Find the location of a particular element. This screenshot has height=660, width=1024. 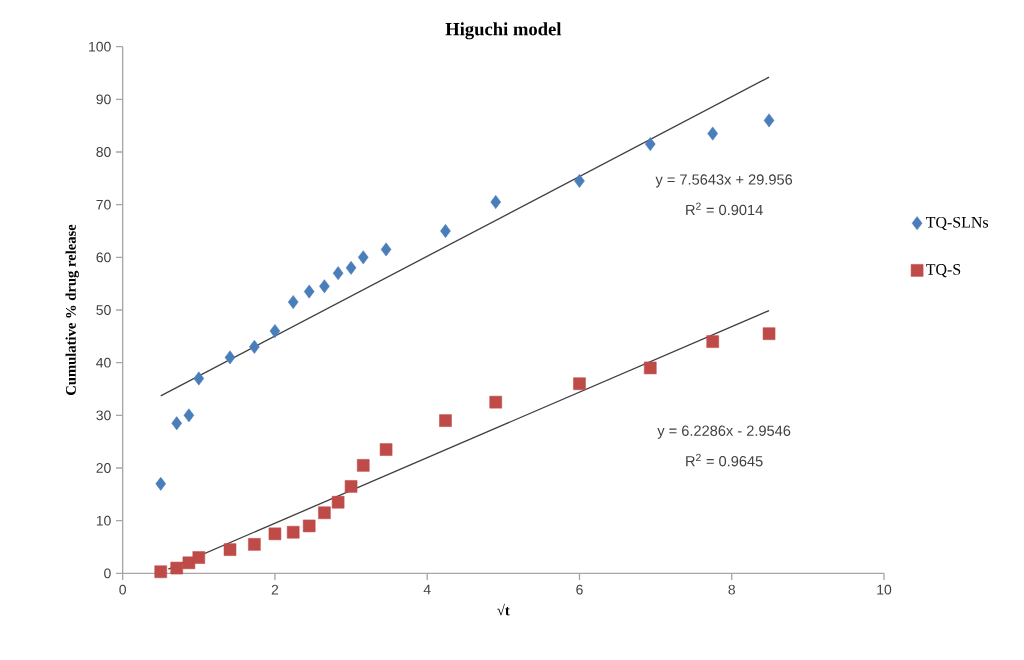

y-axis-title: Cumulative % drug release is located at coordinates (72, 309).